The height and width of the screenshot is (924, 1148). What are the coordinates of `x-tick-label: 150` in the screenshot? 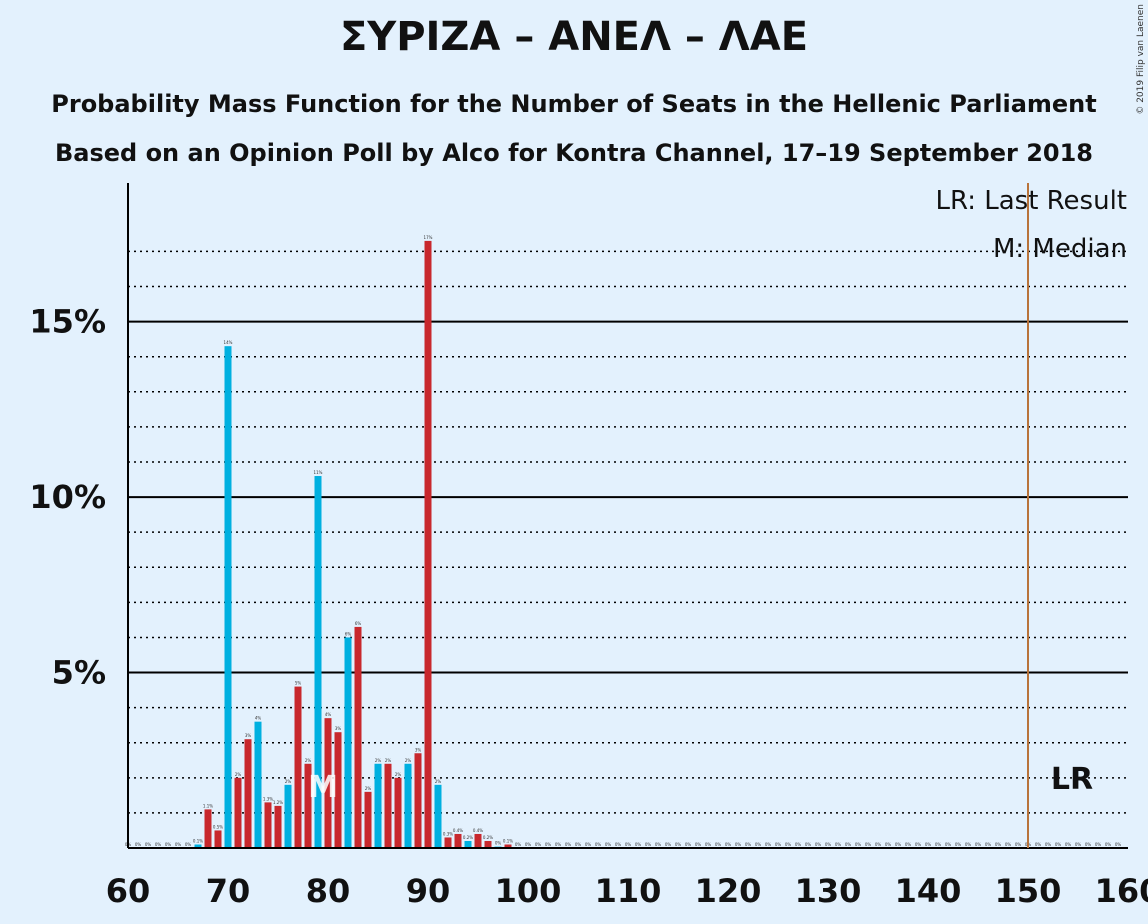 It's located at (1028, 891).